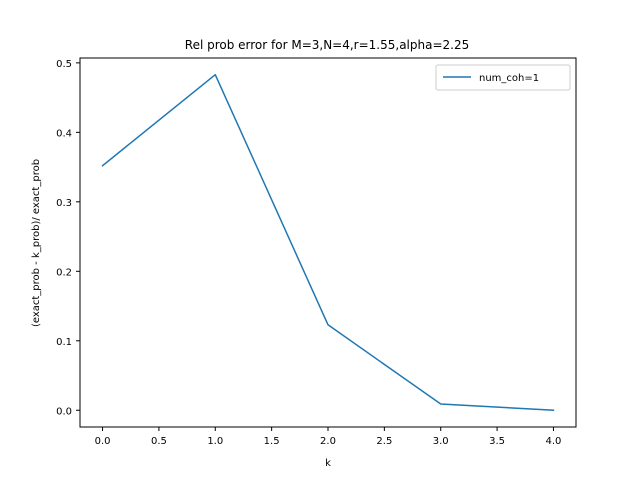 This screenshot has width=640, height=480. I want to click on x-tick-label: 0.5, so click(159, 441).